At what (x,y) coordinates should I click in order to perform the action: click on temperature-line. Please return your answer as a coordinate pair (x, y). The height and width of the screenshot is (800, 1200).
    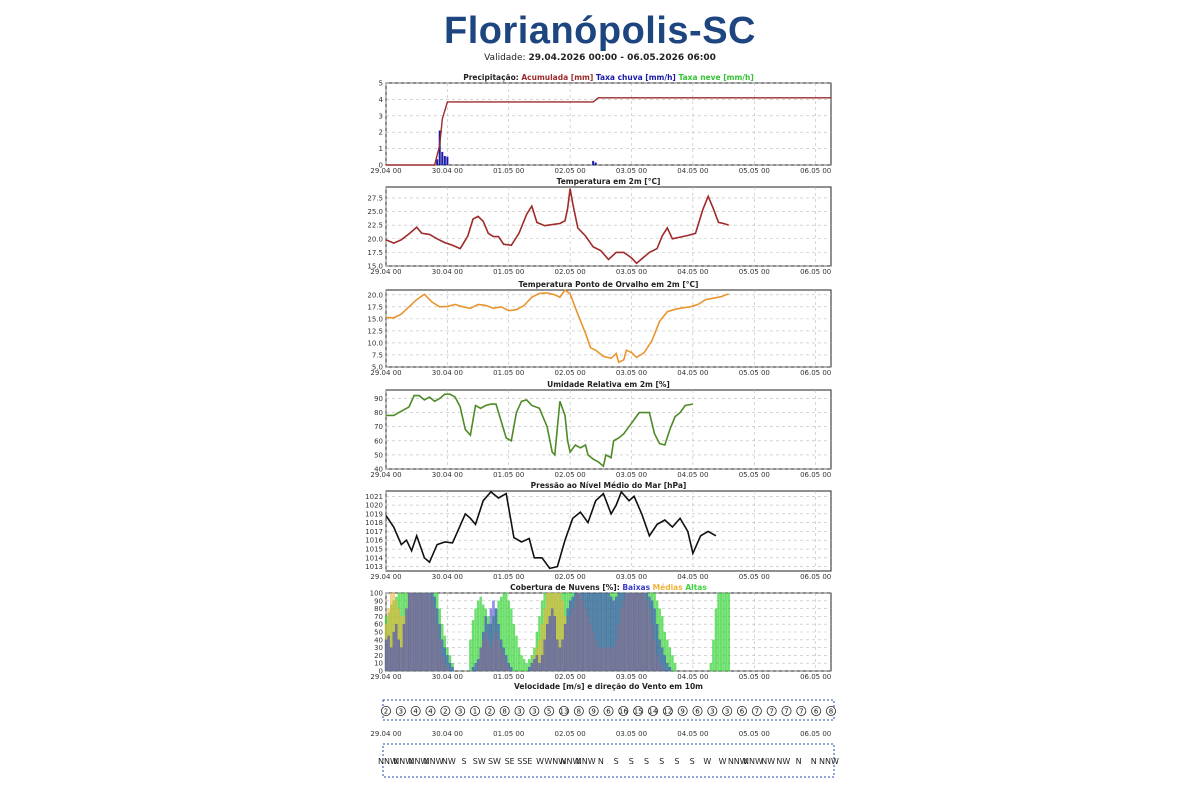
    Looking at the image, I should click on (557, 226).